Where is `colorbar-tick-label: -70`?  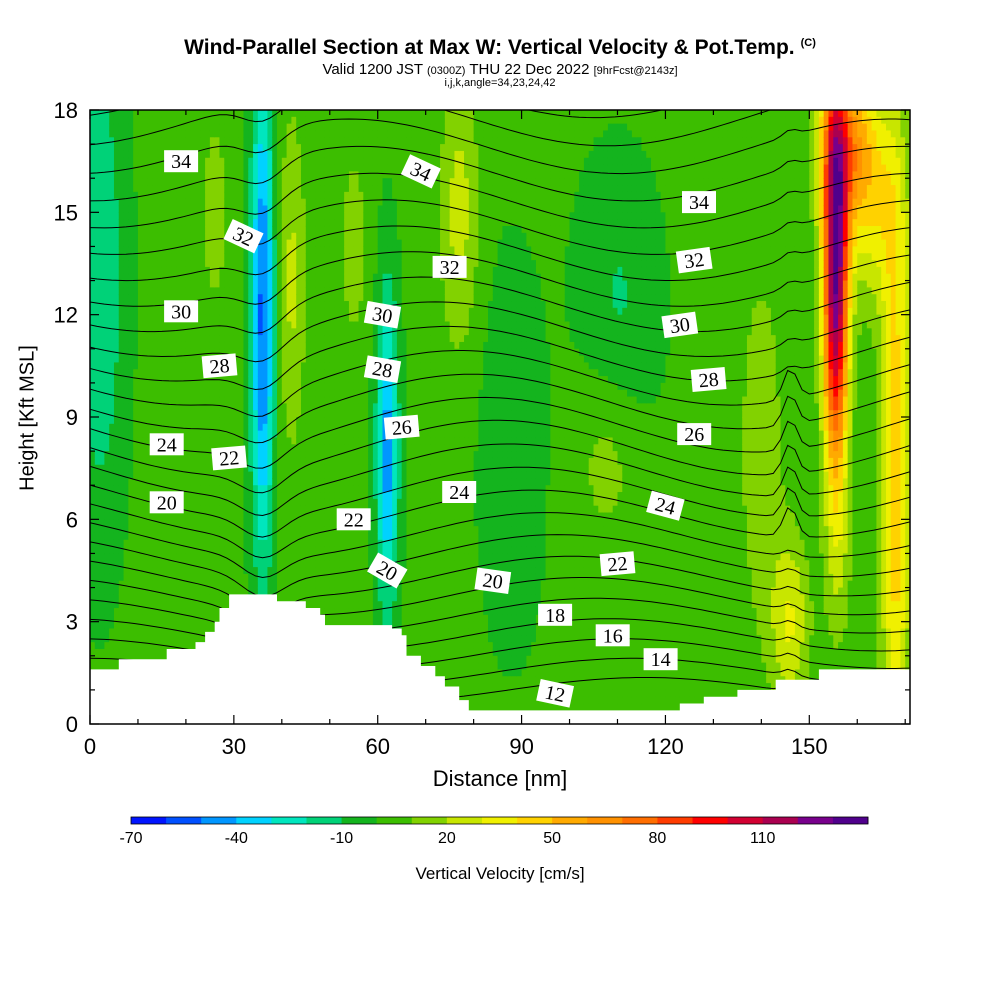
colorbar-tick-label: -70 is located at coordinates (130, 838).